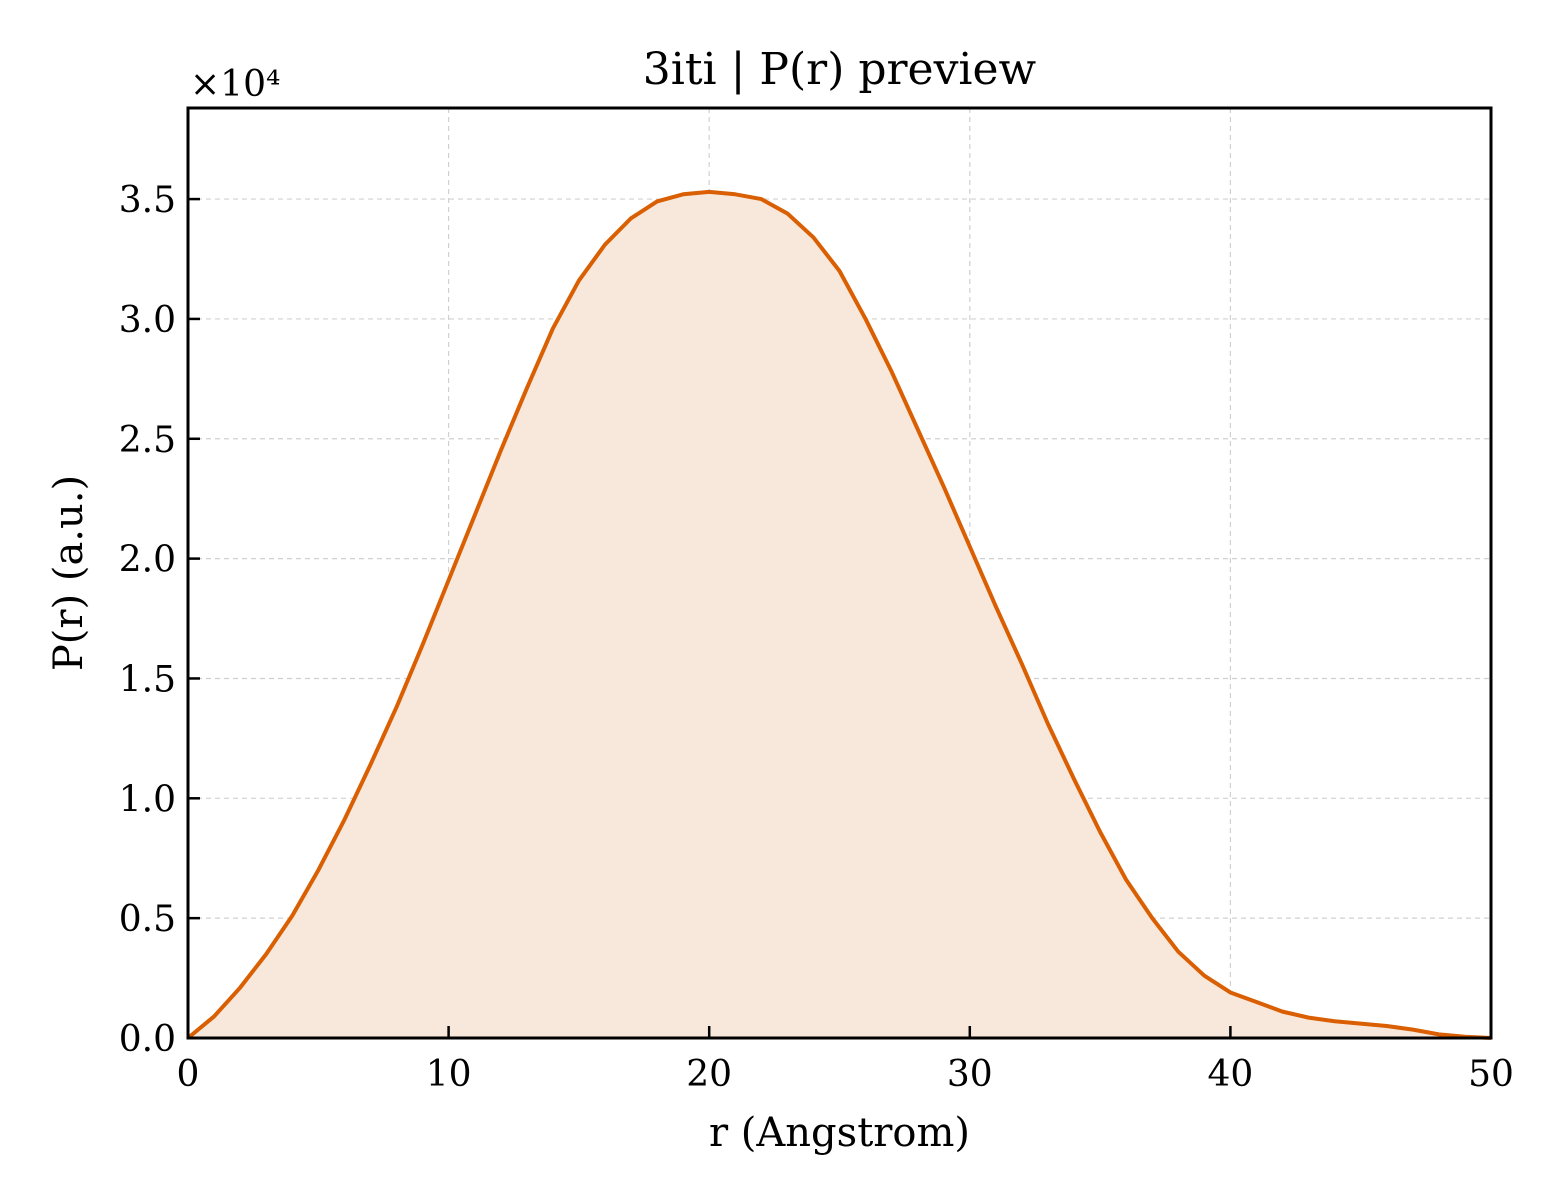 This screenshot has width=1560, height=1200. What do you see at coordinates (147, 320) in the screenshot?
I see `y-tick-label: 3.0` at bounding box center [147, 320].